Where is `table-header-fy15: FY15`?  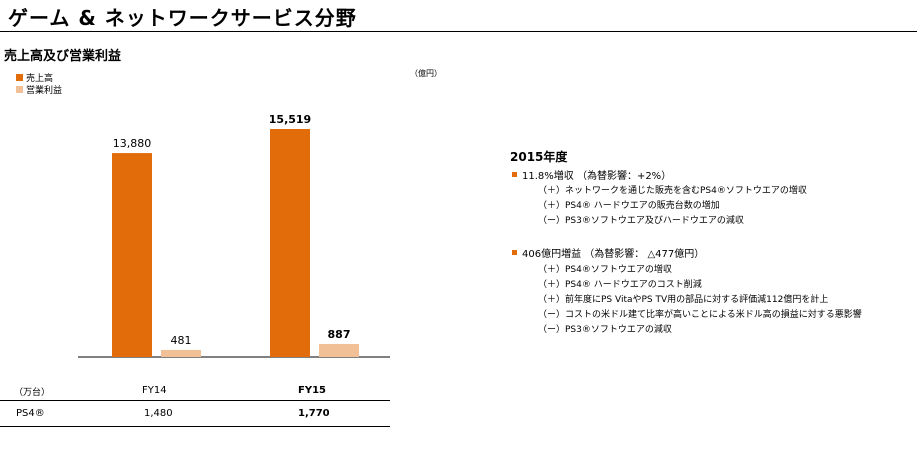 table-header-fy15: FY15 is located at coordinates (312, 390).